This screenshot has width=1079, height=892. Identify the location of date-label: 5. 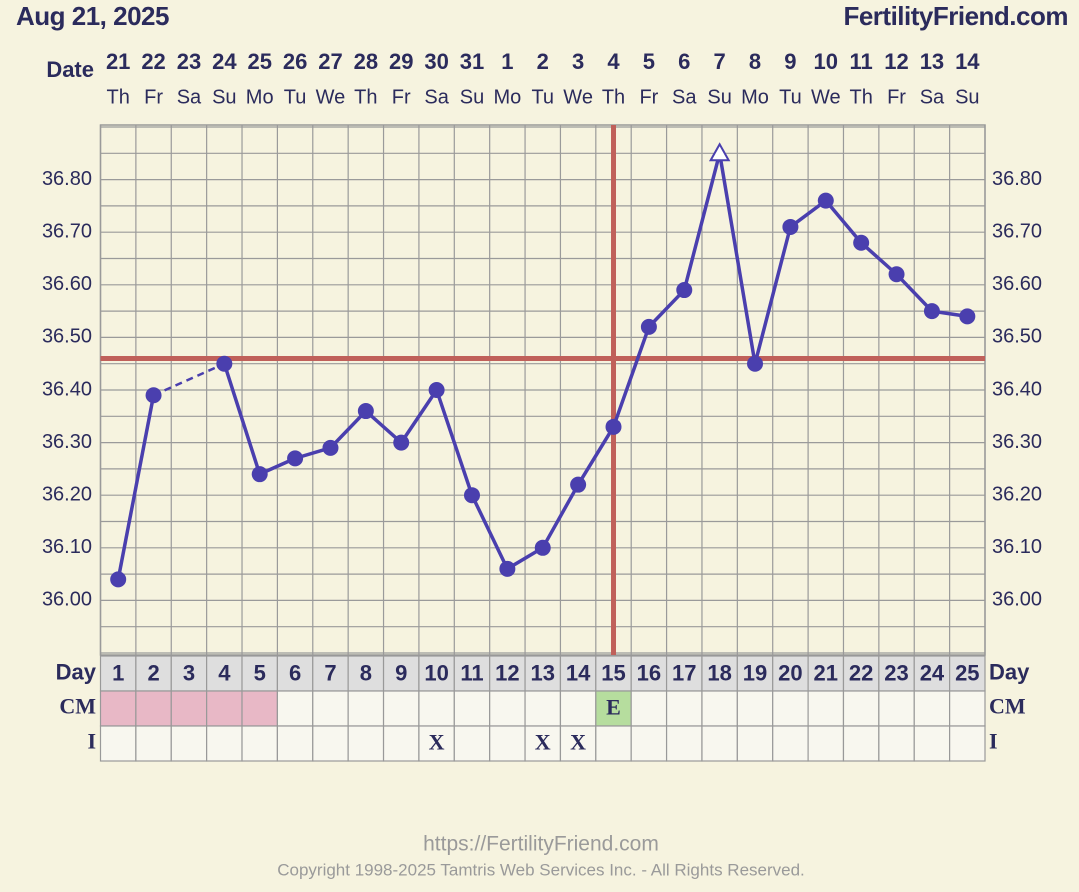
(649, 61).